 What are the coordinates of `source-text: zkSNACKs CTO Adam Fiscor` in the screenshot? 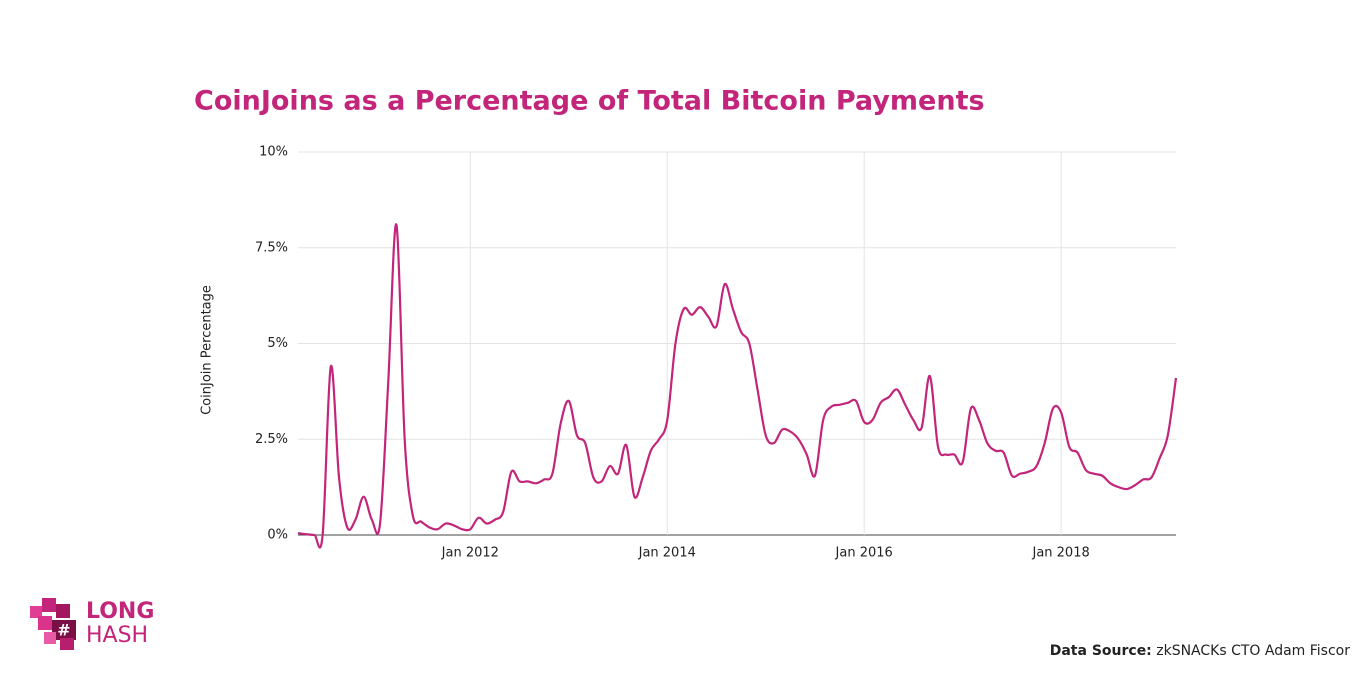 It's located at (1253, 651).